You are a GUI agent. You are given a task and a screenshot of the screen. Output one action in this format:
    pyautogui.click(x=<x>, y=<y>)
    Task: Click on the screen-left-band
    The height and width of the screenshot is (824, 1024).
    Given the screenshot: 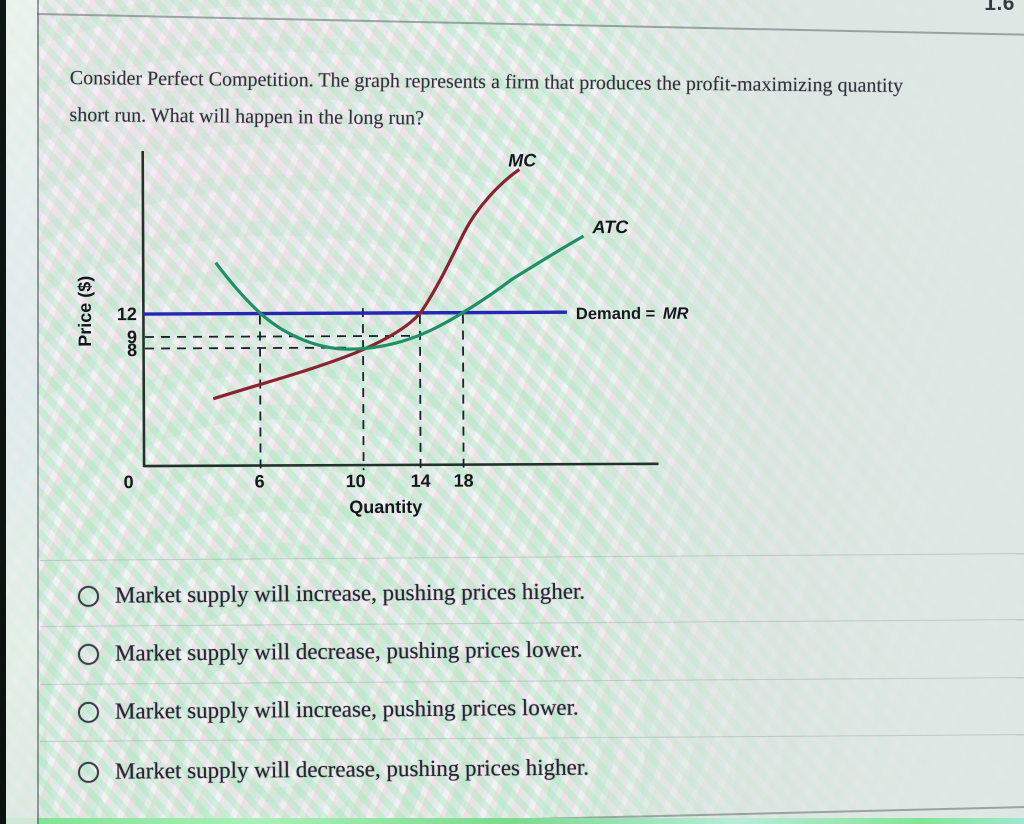 What is the action you would take?
    pyautogui.click(x=21, y=412)
    